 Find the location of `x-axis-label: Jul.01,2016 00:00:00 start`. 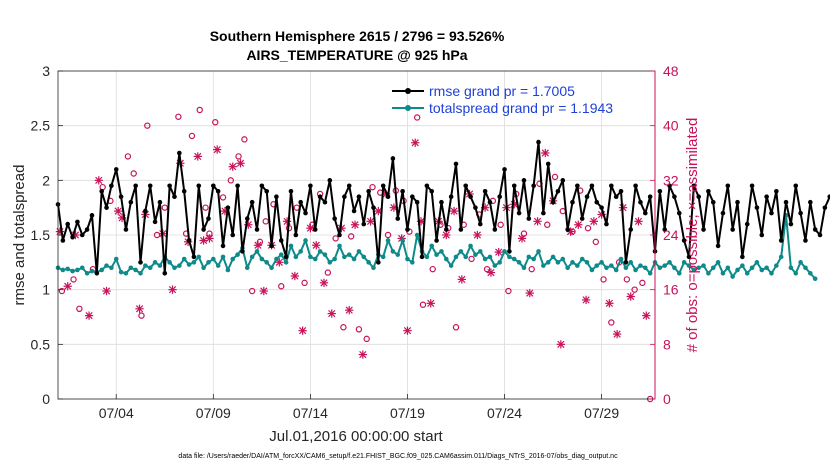

x-axis-label: Jul.01,2016 00:00:00 start is located at coordinates (356, 436).